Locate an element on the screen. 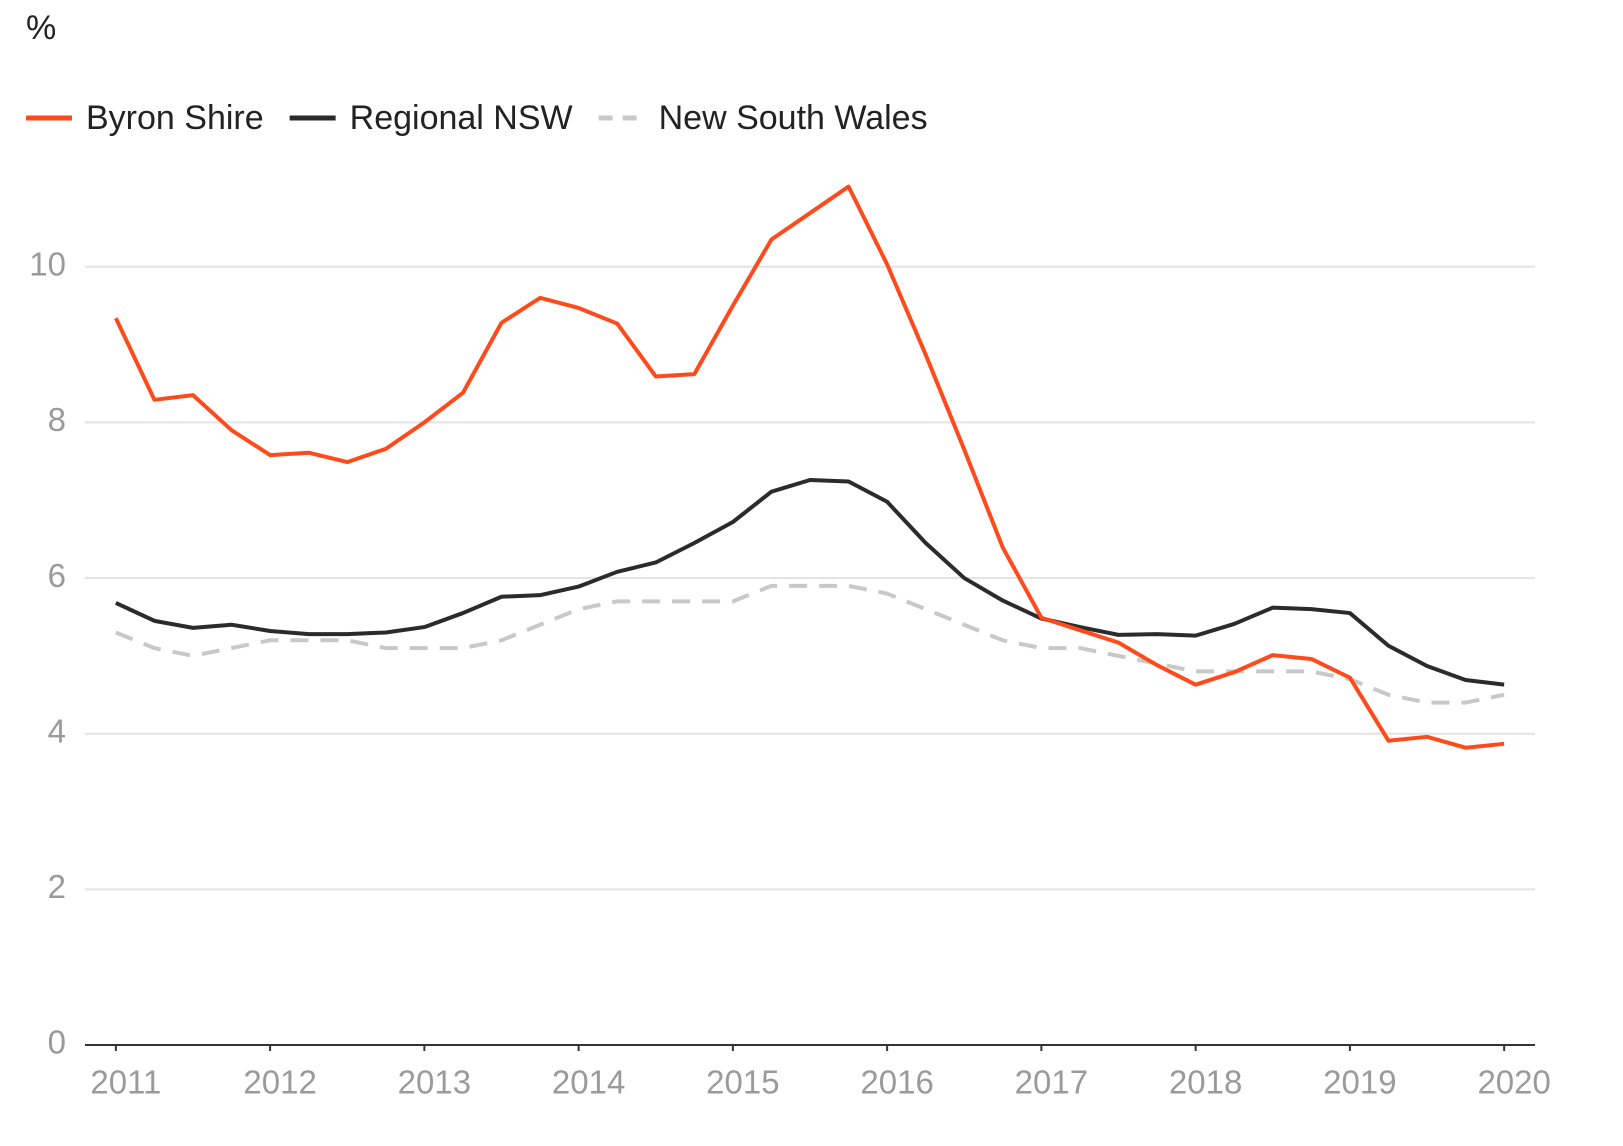  x-tick-label: 2013 is located at coordinates (434, 1082).